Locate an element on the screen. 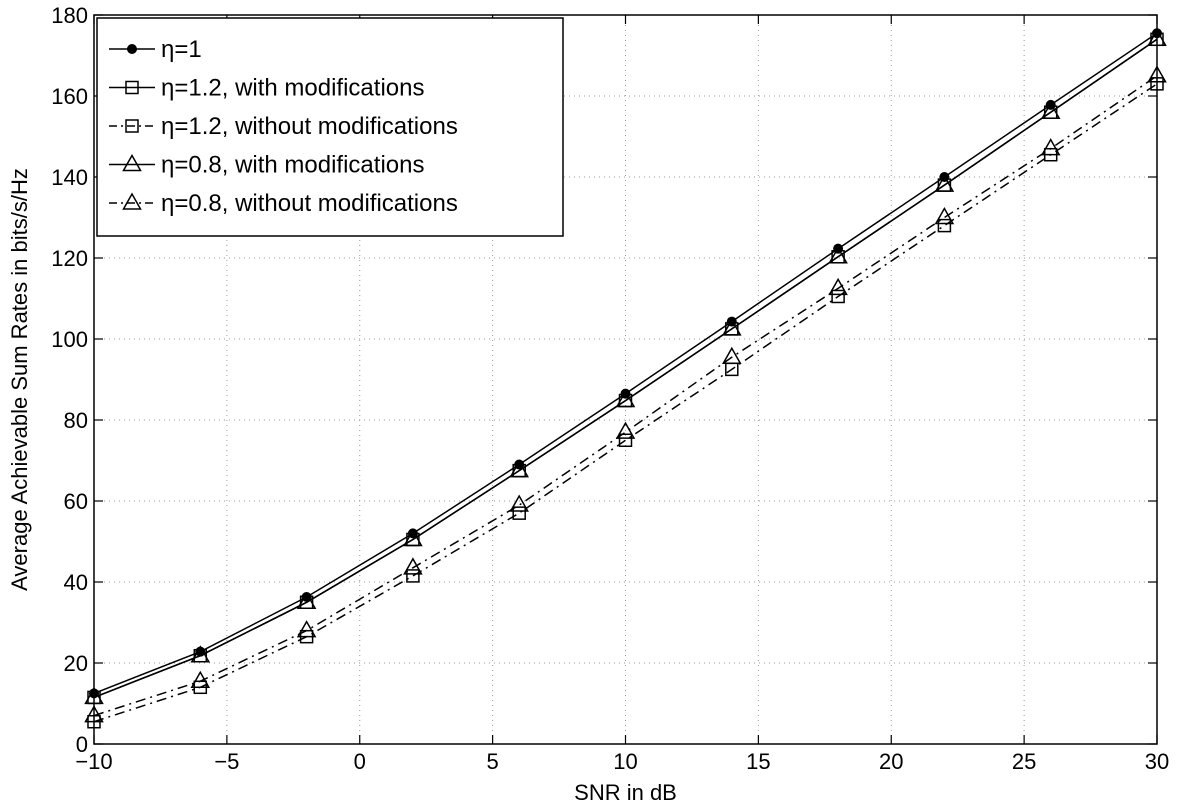 The width and height of the screenshot is (1177, 805). legend-entry: η=0.8, with modifications is located at coordinates (266, 165).